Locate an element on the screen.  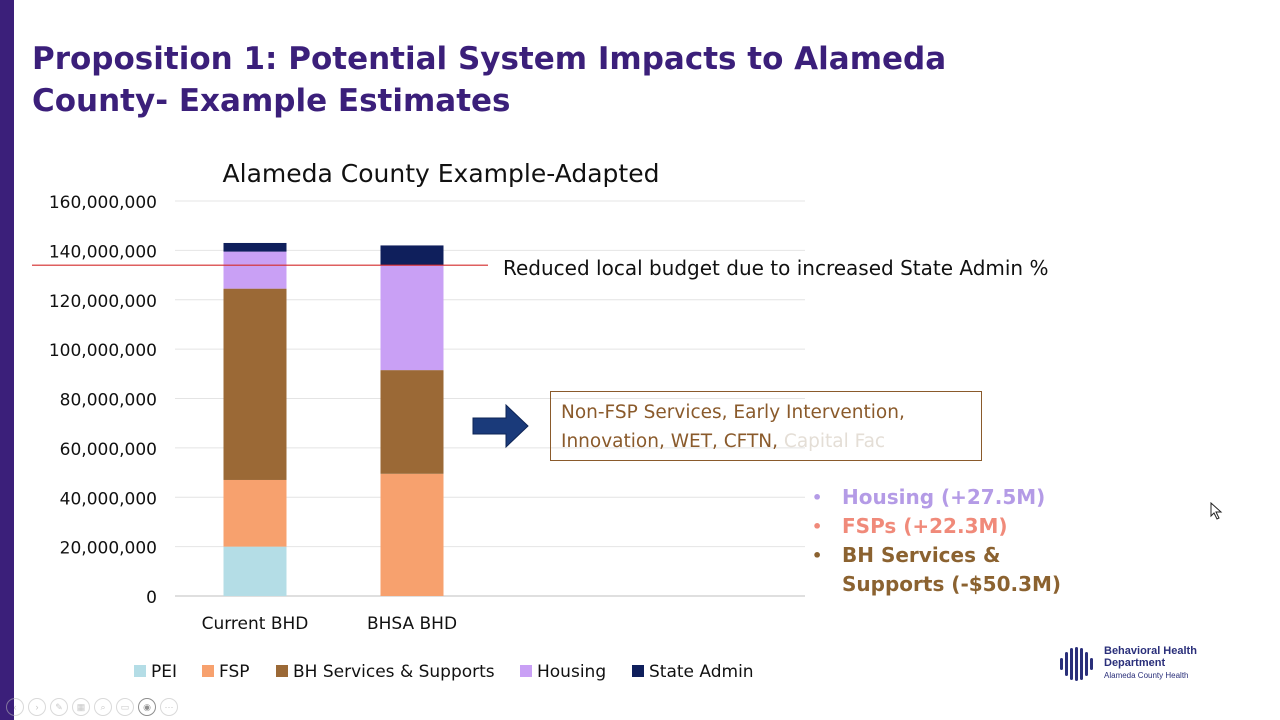
y-tick-label: 120,000,000 is located at coordinates (103, 302).